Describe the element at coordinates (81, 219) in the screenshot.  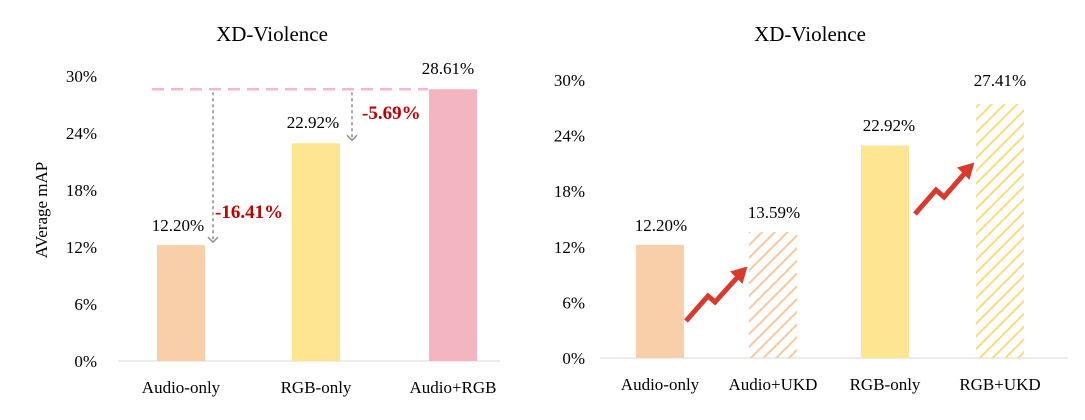
I see `chart-left-y-ticks: 0% 6% 12% 18% 24% 30%` at that location.